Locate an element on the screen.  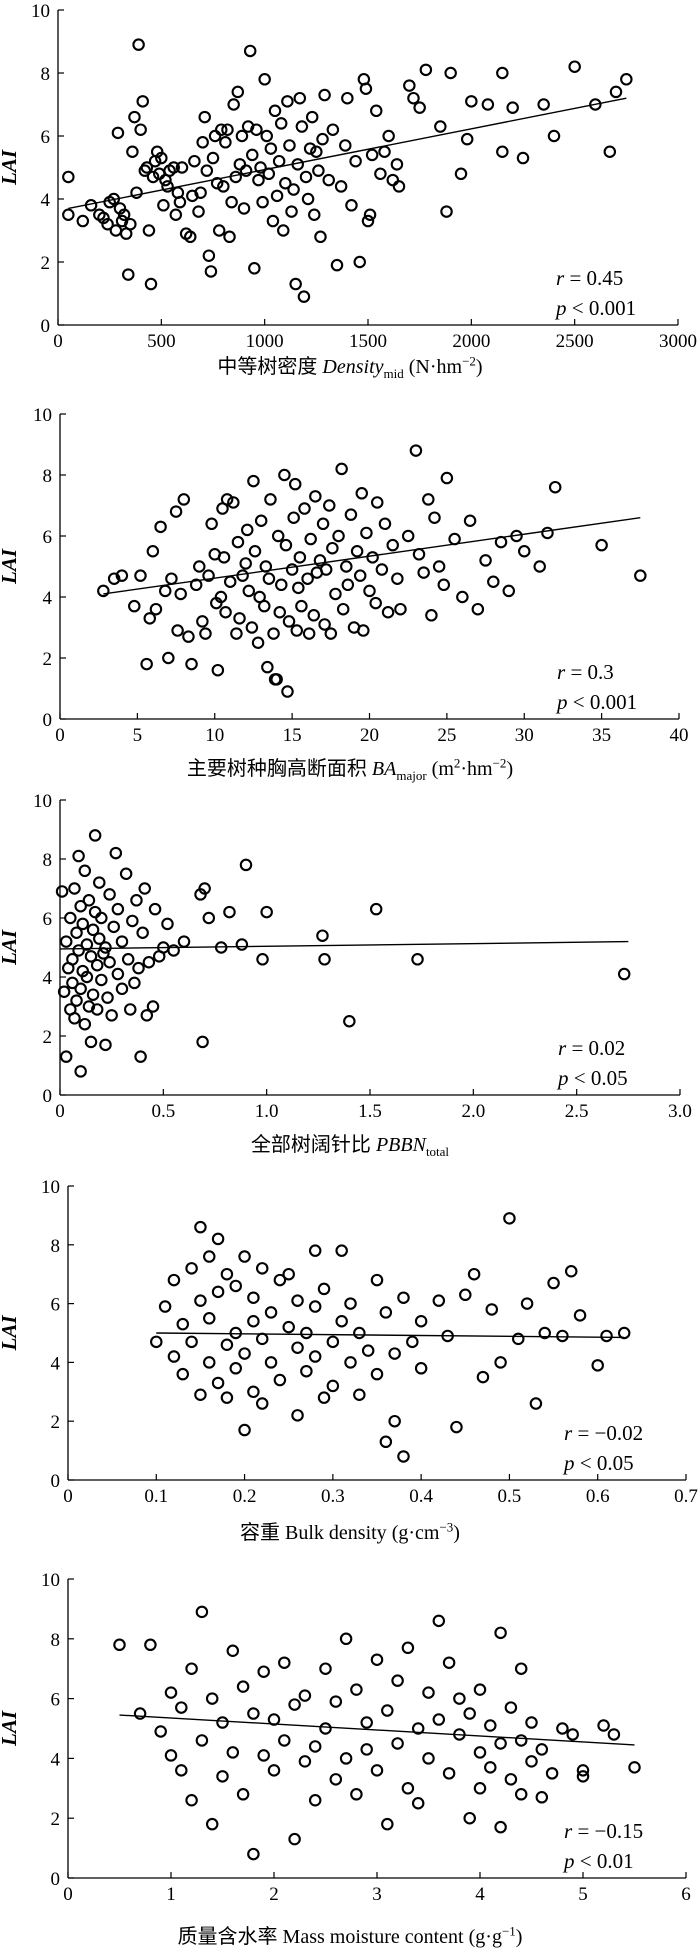
y-tick-label: 2 is located at coordinates (46, 263).